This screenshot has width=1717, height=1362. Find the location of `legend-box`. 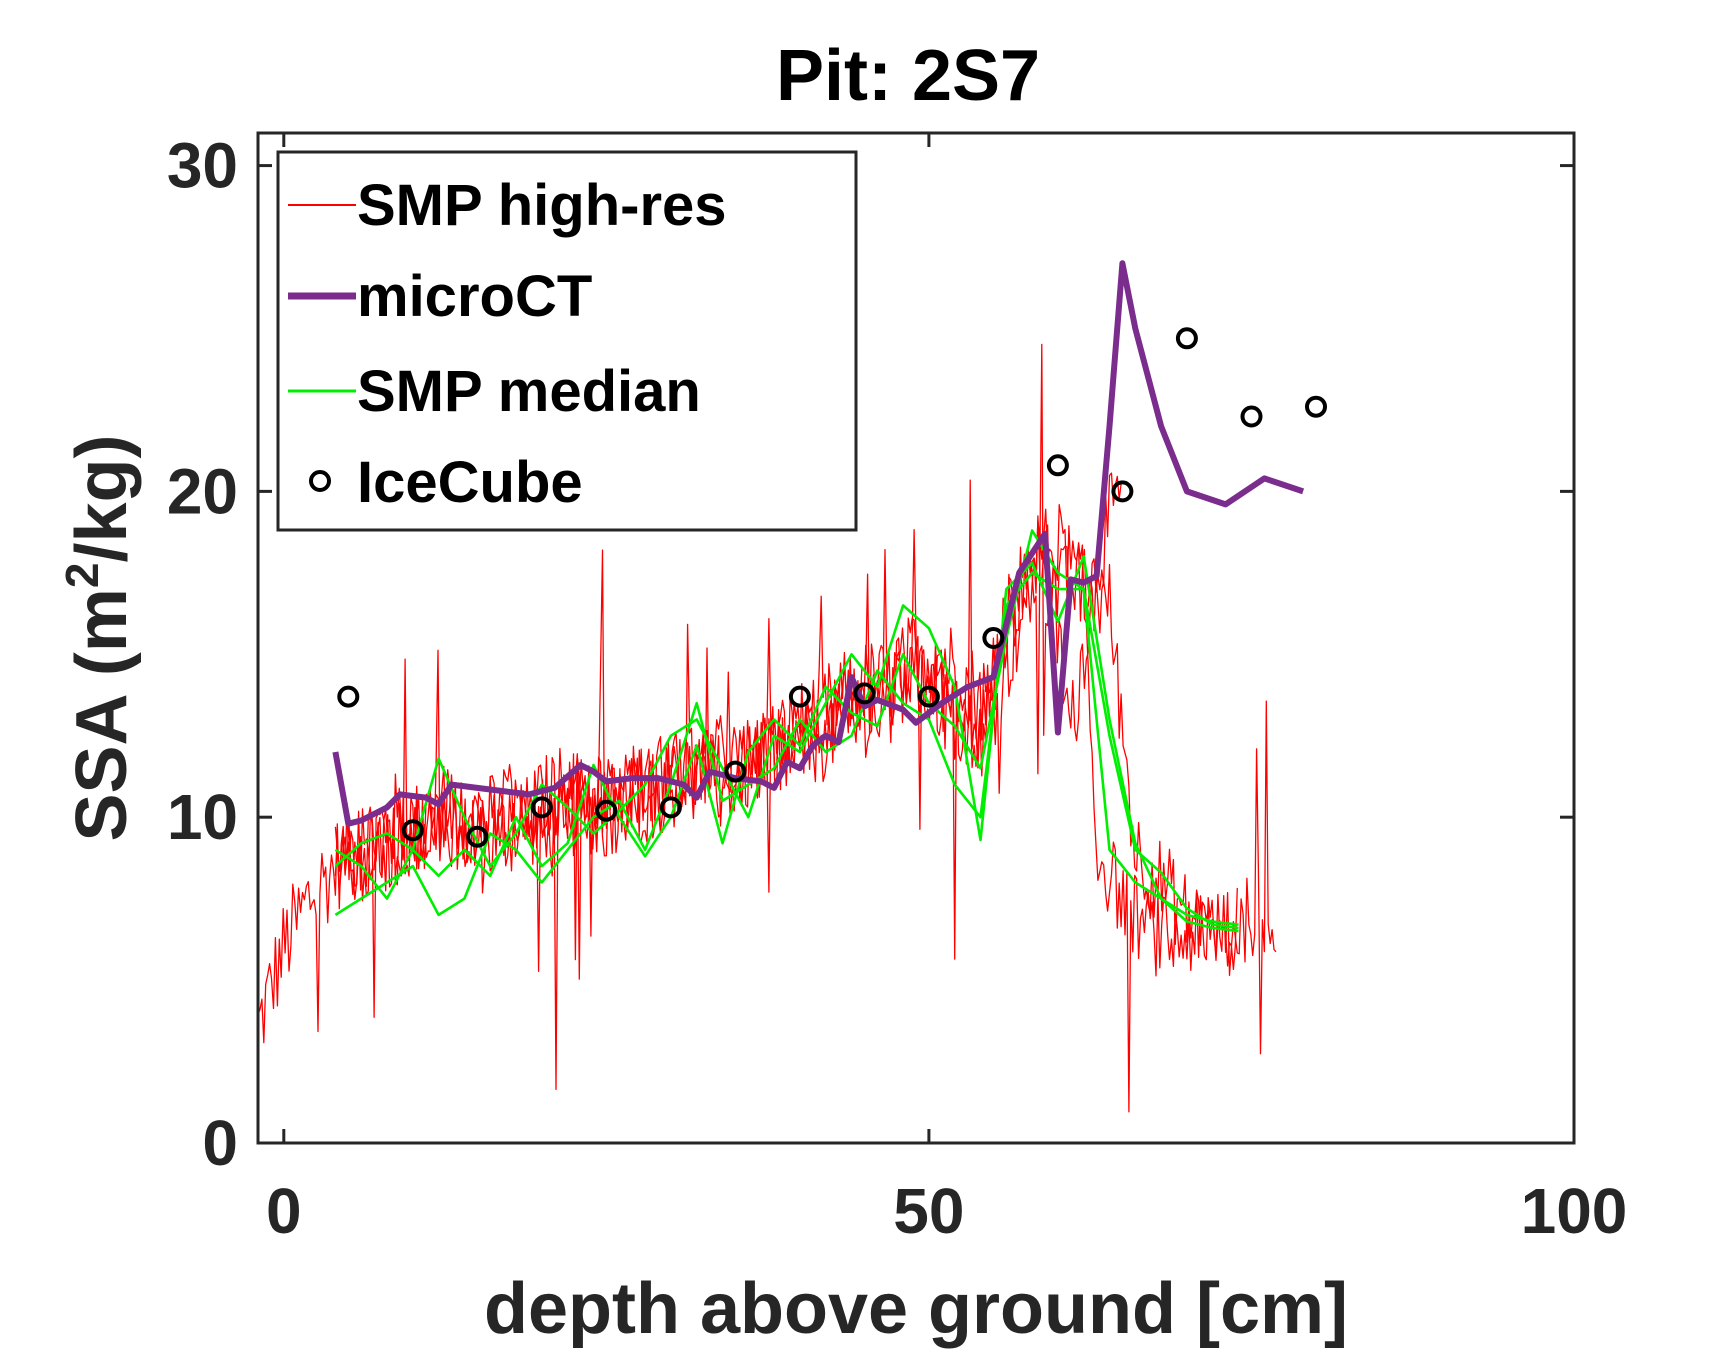

legend-box is located at coordinates (567, 341).